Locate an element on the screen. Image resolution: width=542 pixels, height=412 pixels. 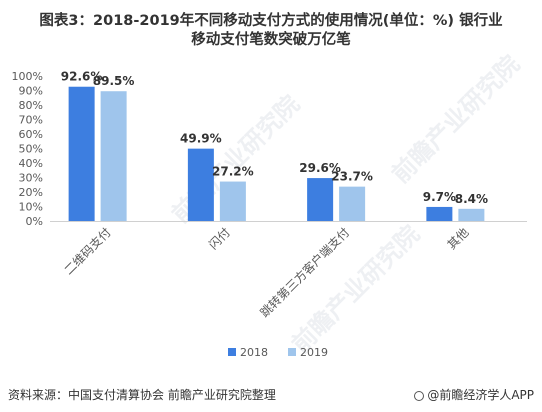
y-tick-label: 70% is located at coordinates (31, 120).